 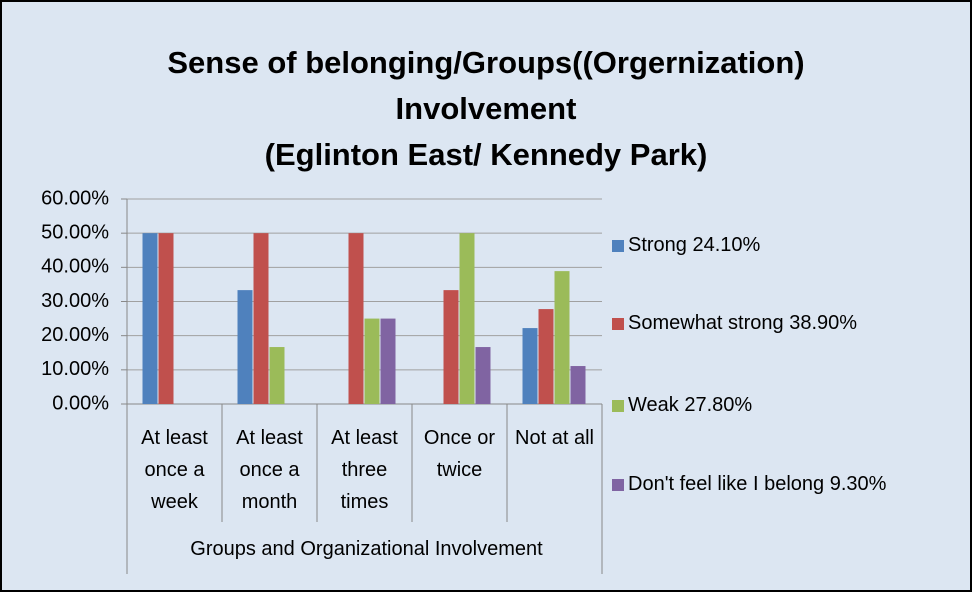 What do you see at coordinates (80, 403) in the screenshot?
I see `y-tick-label: 0.00%` at bounding box center [80, 403].